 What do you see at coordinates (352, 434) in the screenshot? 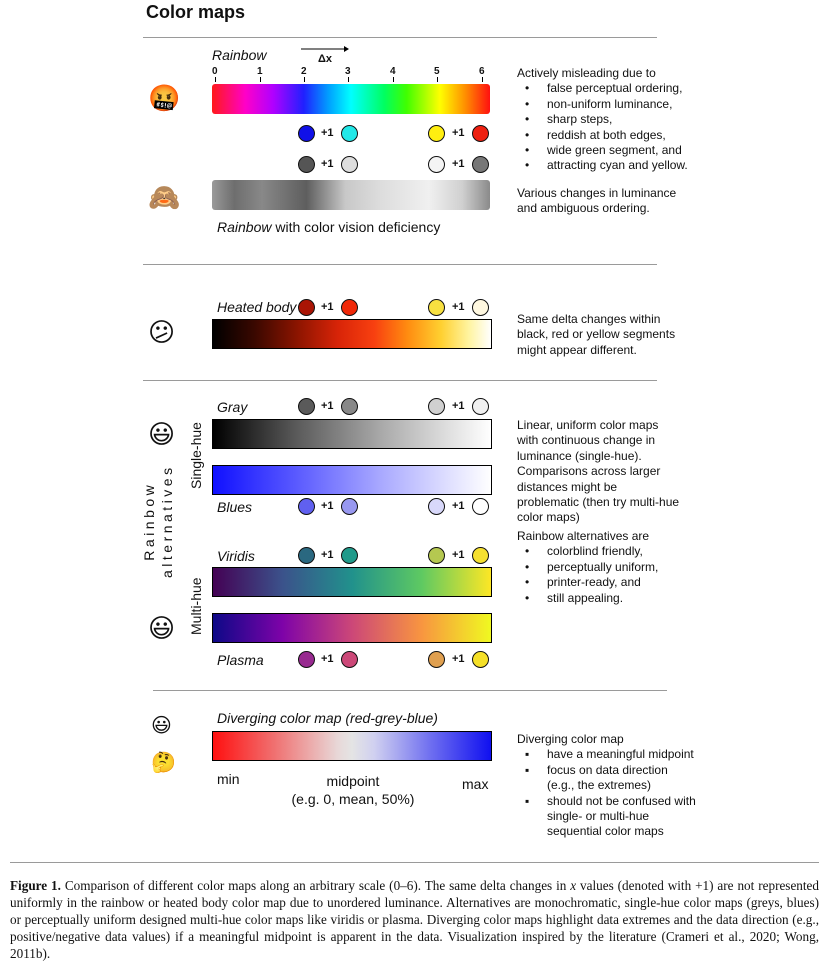
I see `gray-colorbar` at bounding box center [352, 434].